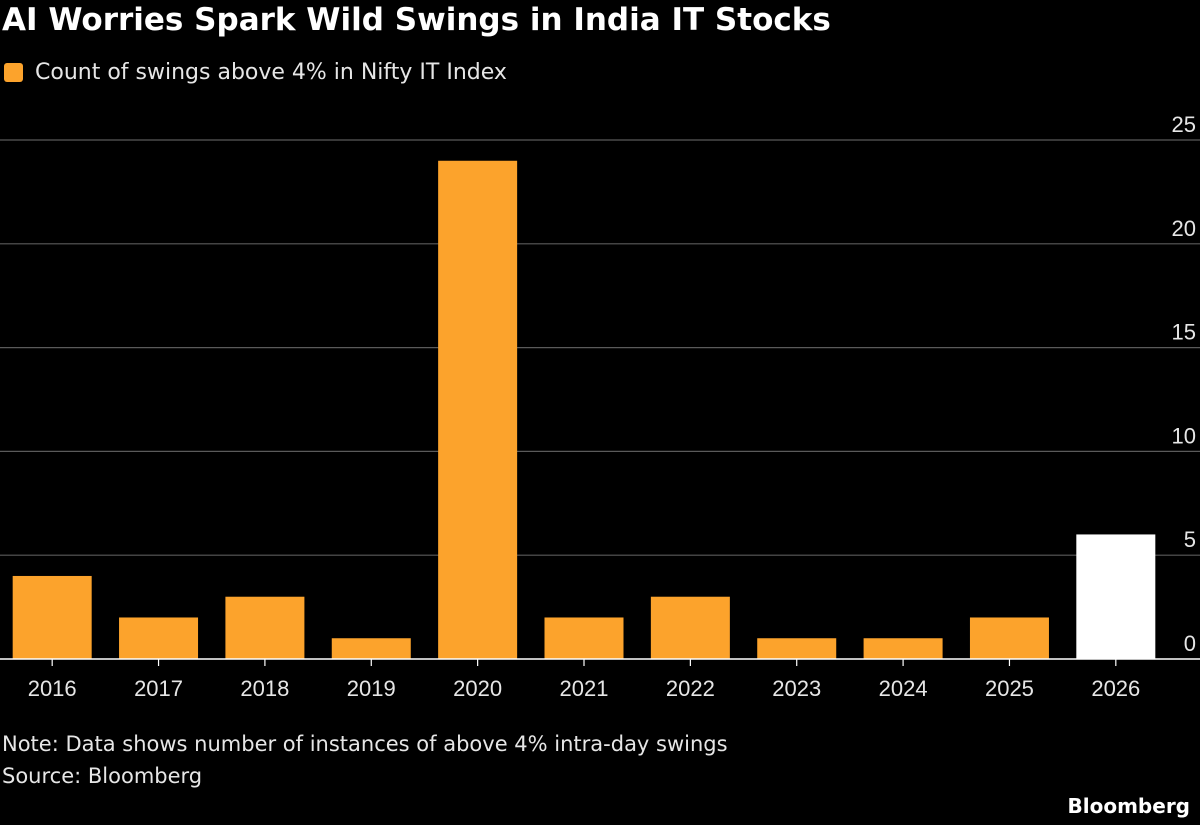  Describe the element at coordinates (1009, 688) in the screenshot. I see `x-tick-label: 2025` at that location.